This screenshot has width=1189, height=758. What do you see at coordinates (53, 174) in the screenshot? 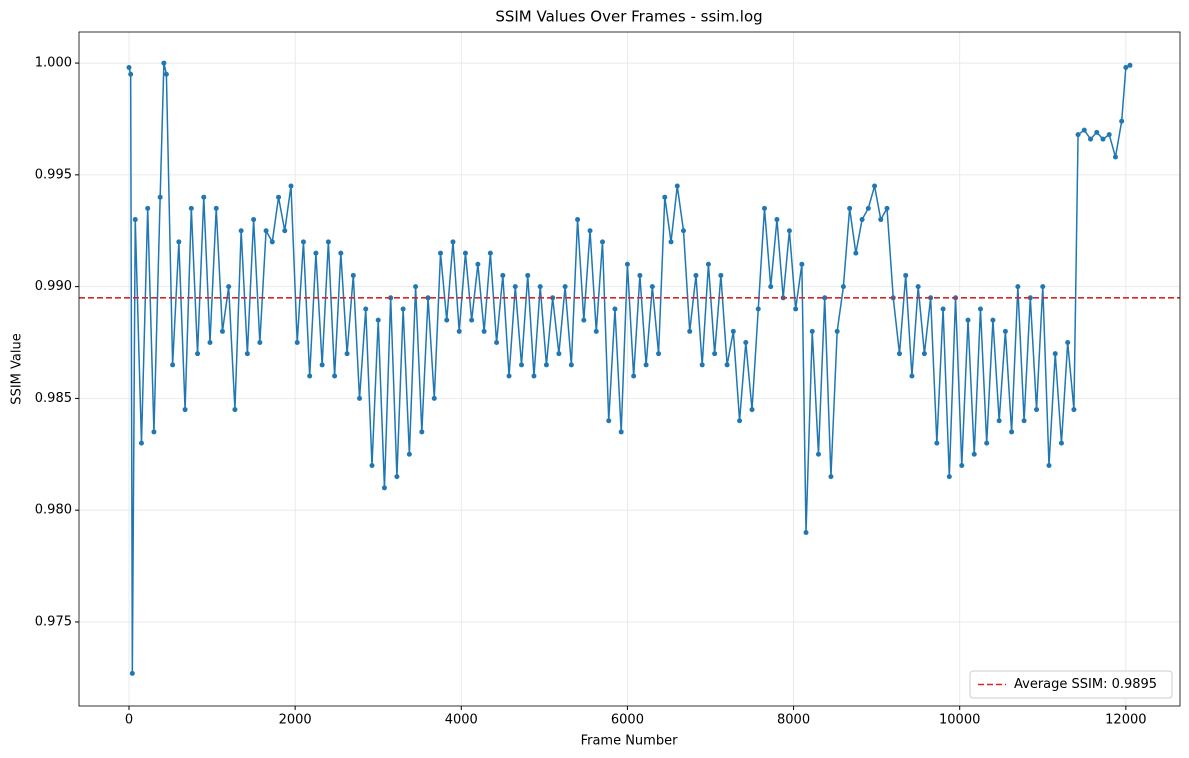
I see `y-tick-label: 0.995` at bounding box center [53, 174].